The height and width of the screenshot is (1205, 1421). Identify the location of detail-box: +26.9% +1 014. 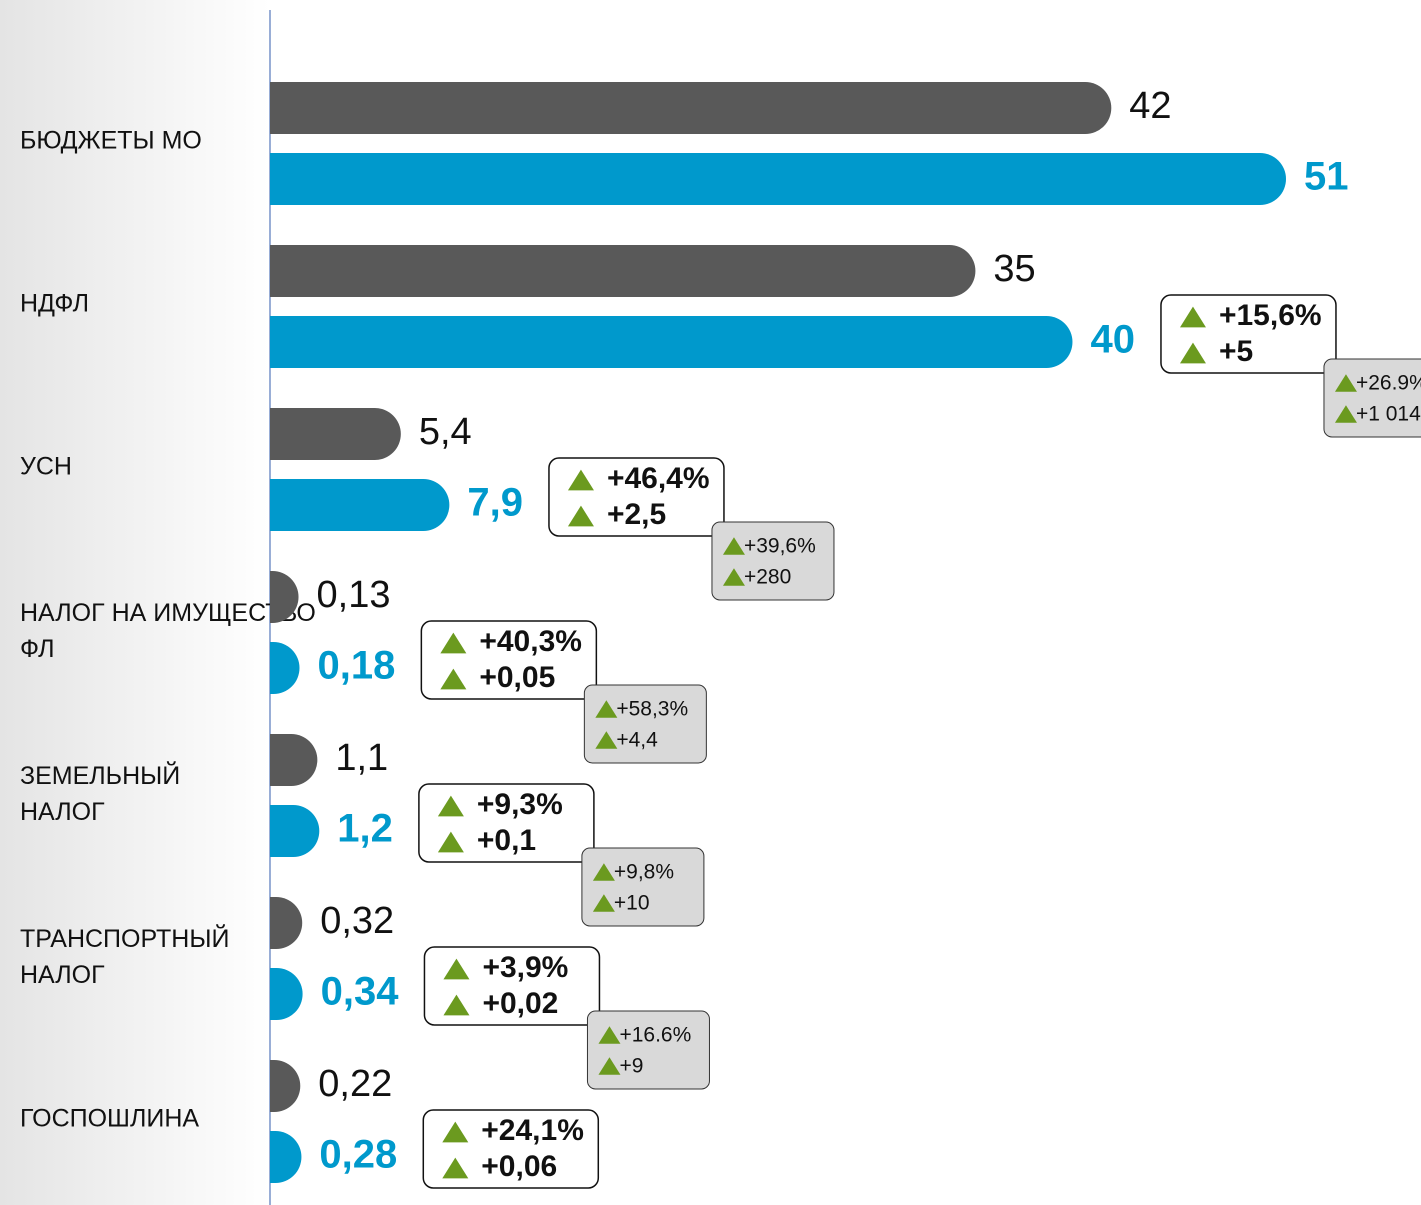
(1372, 398).